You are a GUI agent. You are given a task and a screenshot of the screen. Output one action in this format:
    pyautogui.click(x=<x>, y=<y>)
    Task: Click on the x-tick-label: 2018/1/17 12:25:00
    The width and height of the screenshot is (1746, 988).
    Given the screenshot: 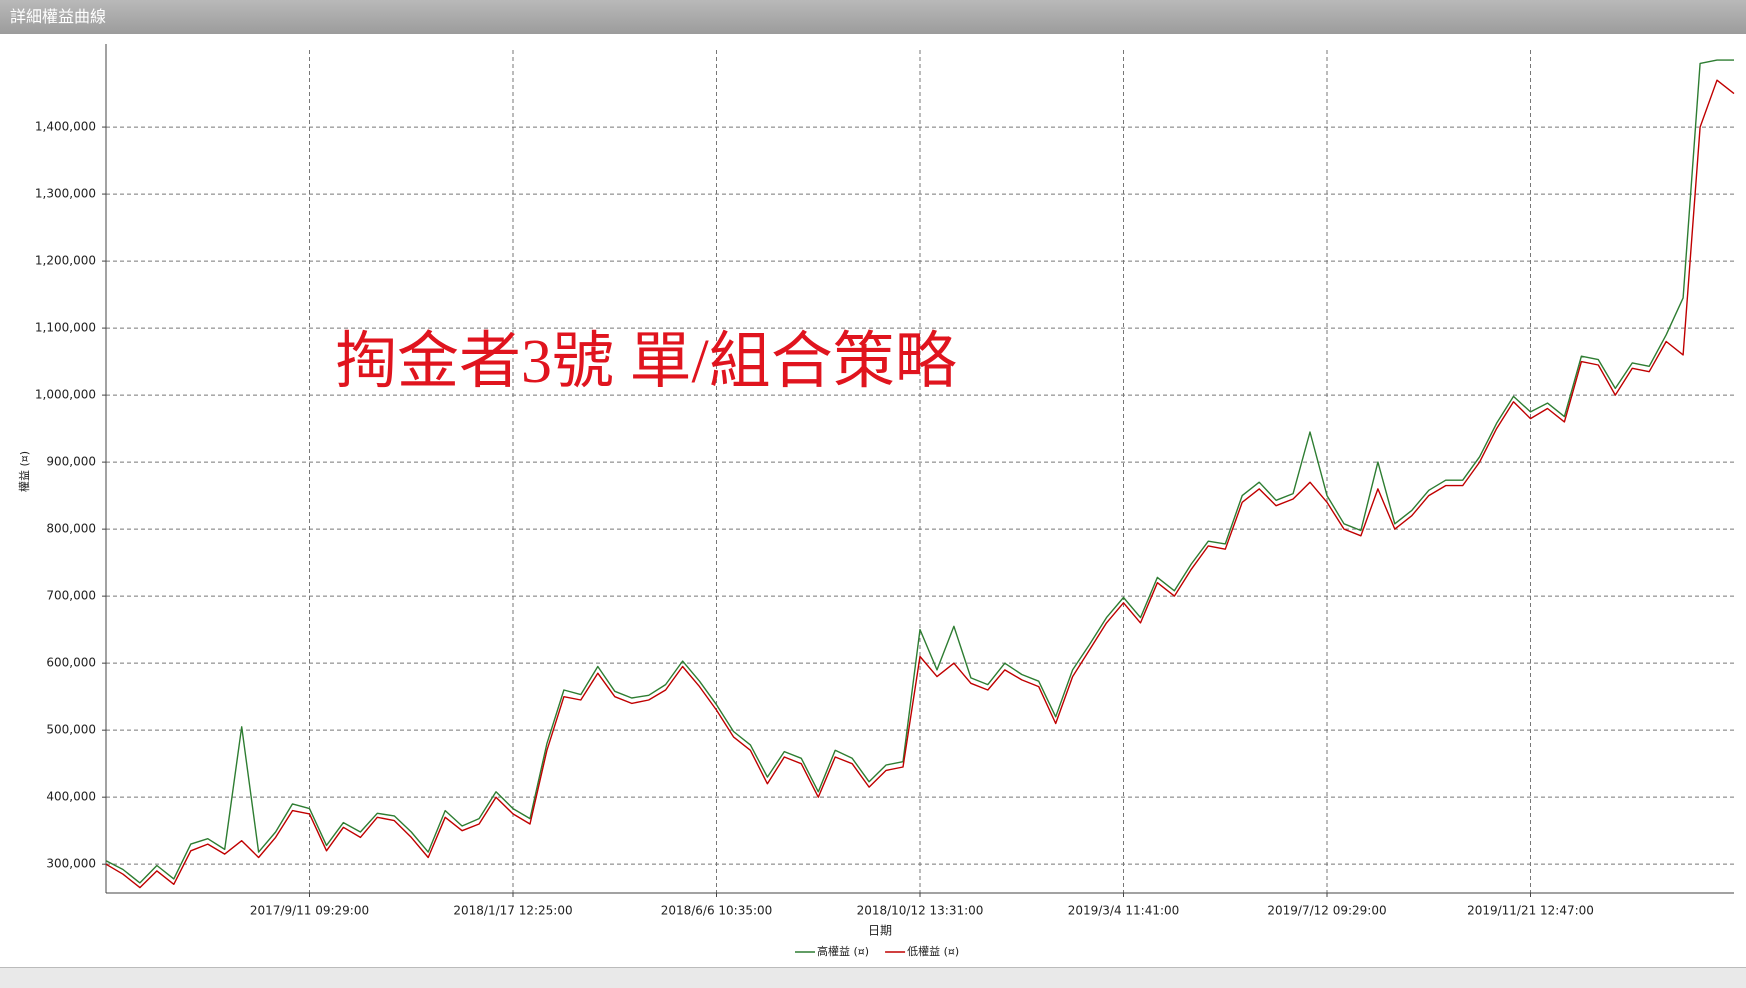 What is the action you would take?
    pyautogui.click(x=512, y=911)
    